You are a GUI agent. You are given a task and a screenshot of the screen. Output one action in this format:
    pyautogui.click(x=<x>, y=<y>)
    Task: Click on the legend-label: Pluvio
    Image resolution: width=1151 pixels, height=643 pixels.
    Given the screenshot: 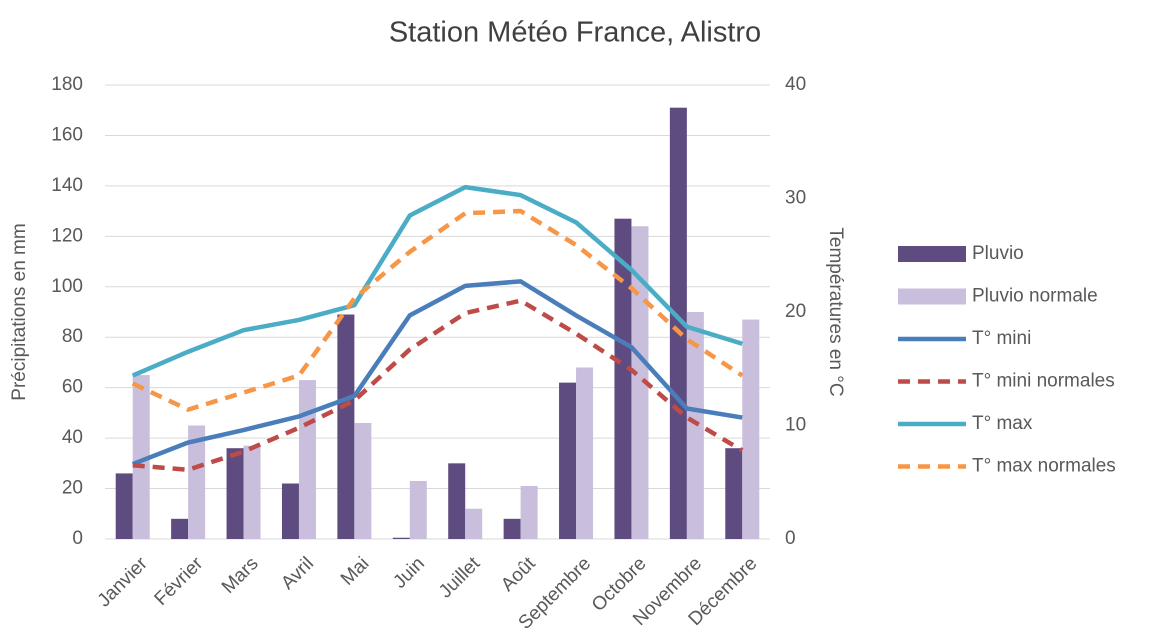 What is the action you would take?
    pyautogui.click(x=998, y=253)
    